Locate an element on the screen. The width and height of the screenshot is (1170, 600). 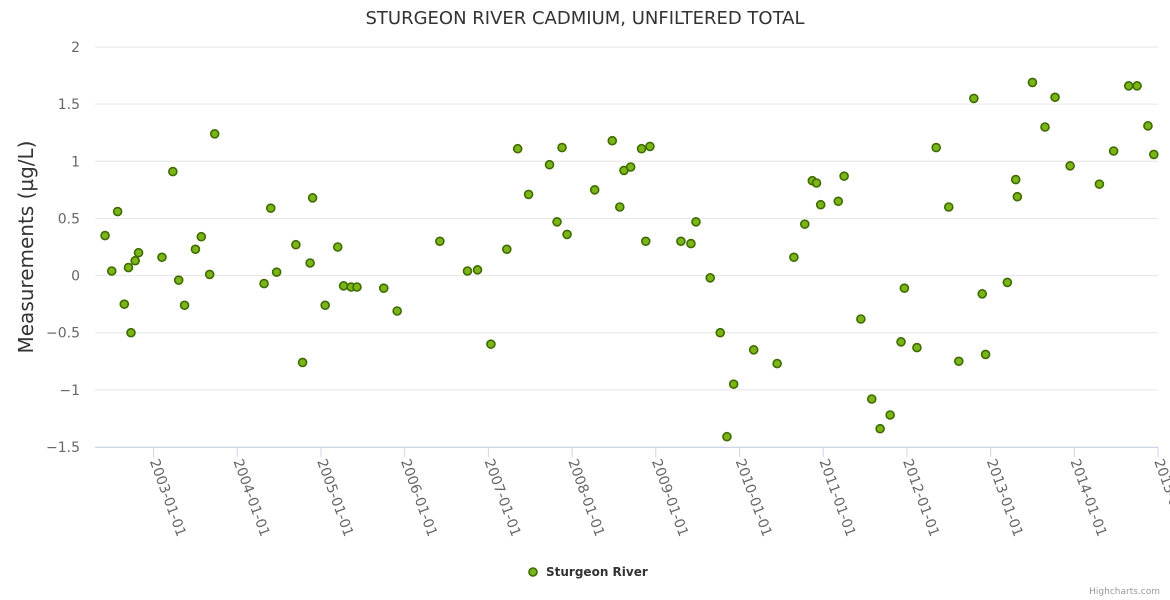
x-tick-label: 2015-01-01 is located at coordinates (1160, 498).